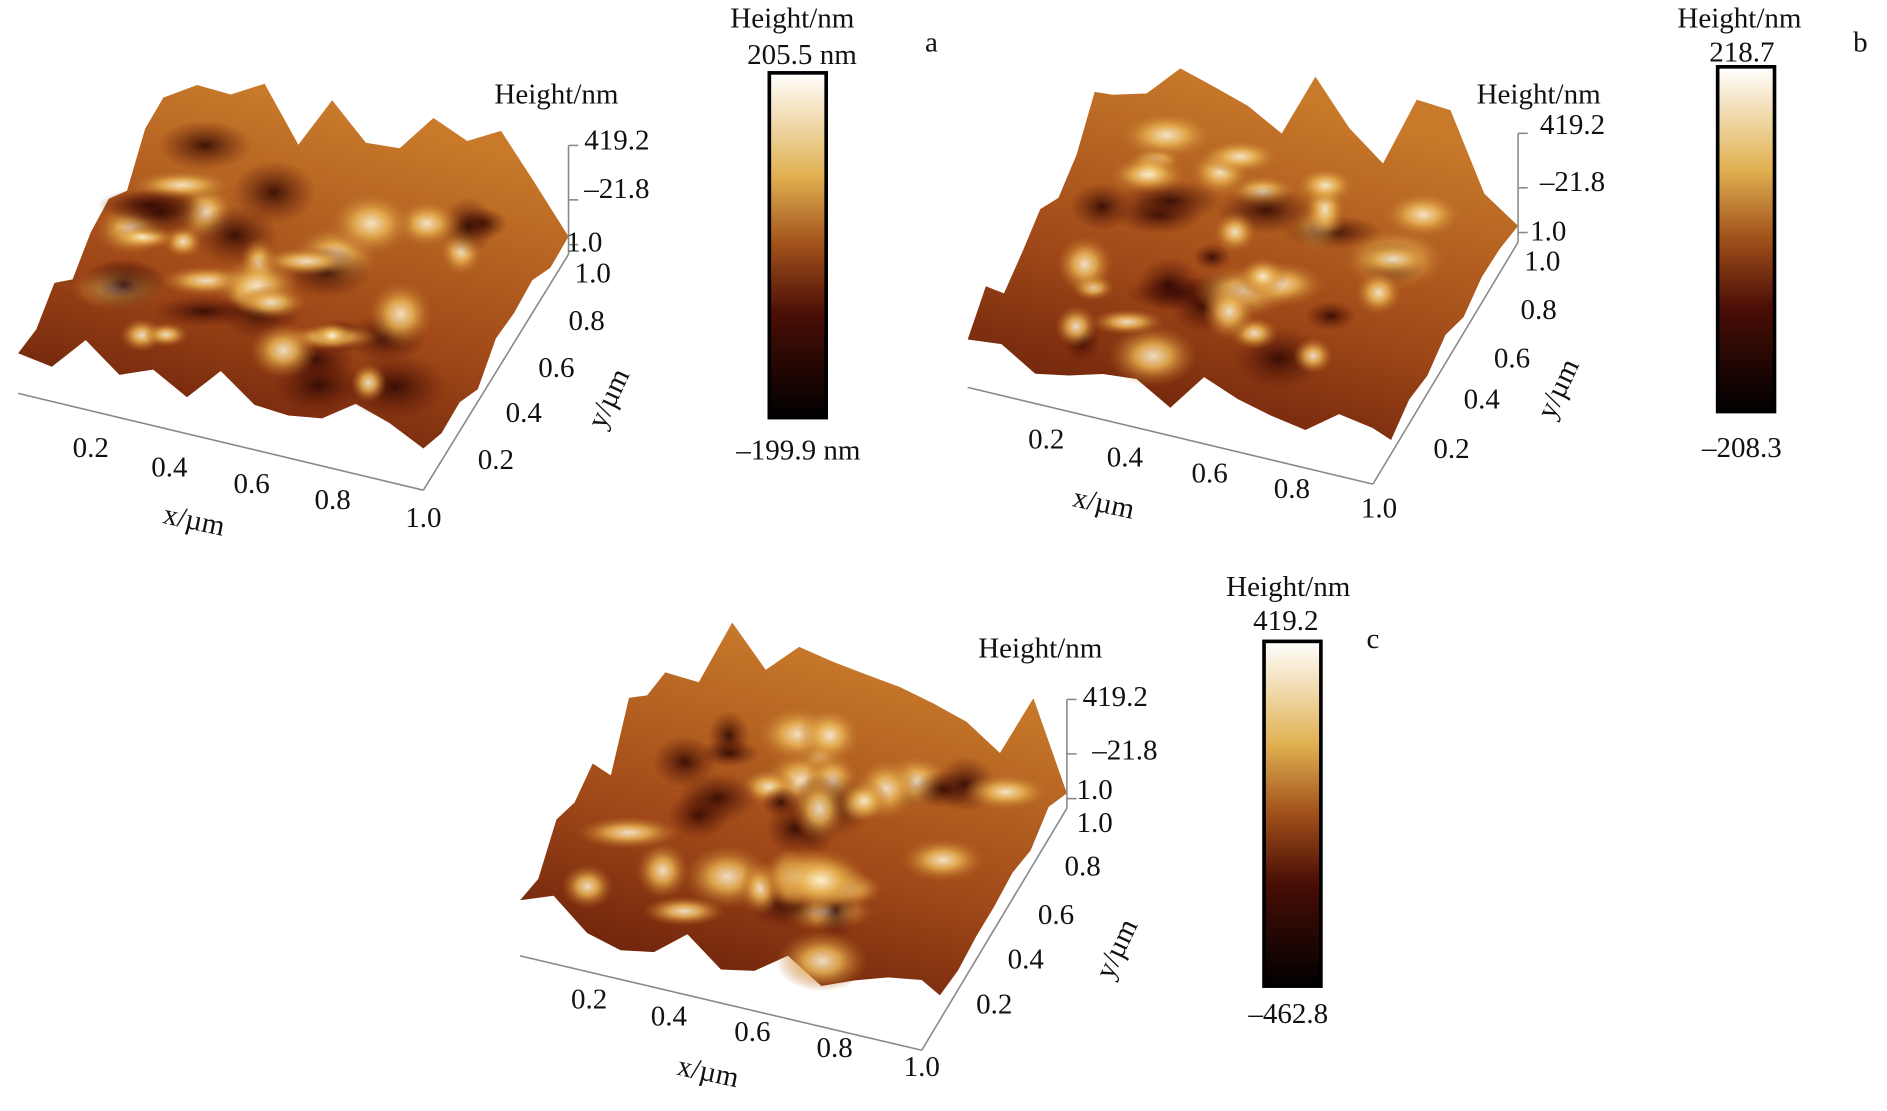 This screenshot has width=1887, height=1111. What do you see at coordinates (931, 43) in the screenshot?
I see `panel-label: a` at bounding box center [931, 43].